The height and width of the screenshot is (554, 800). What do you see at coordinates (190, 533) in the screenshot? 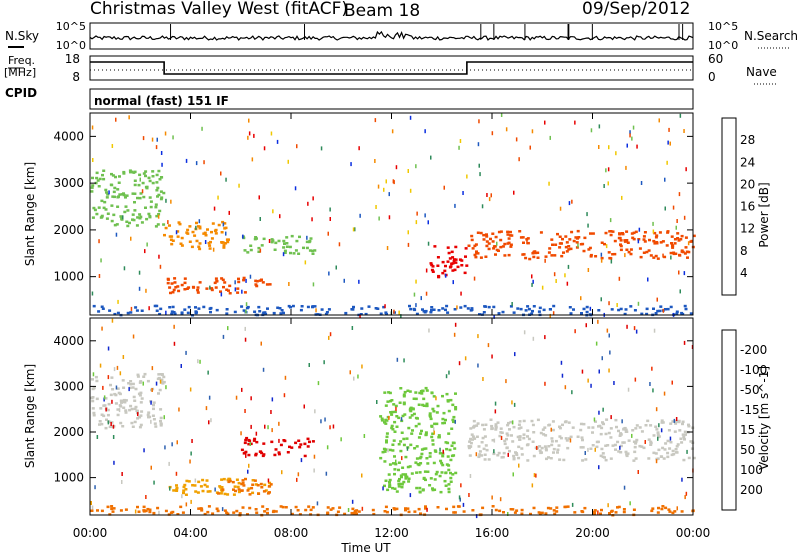
I see `x-tick-label: 04:00` at bounding box center [190, 533].